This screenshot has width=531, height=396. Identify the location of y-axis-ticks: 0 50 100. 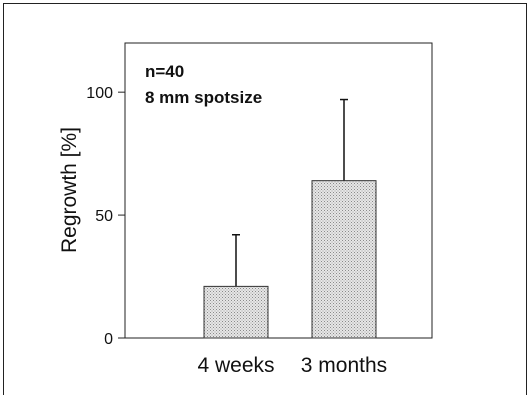
(105, 216).